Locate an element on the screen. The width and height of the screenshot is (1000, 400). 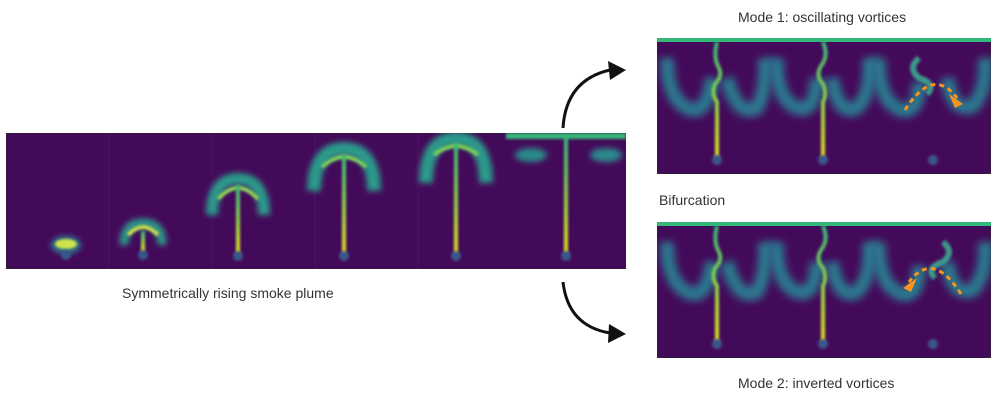
arrow-to-mode2 is located at coordinates (586, 308).